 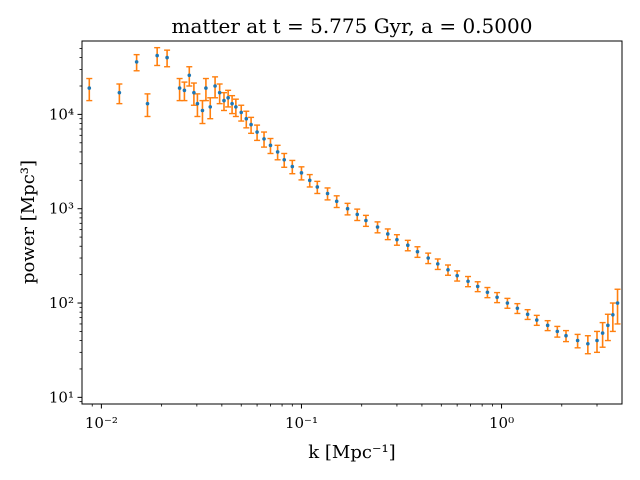 What do you see at coordinates (341, 418) in the screenshot?
I see `x-axis: 10⁻² 10⁻¹ 10⁰` at bounding box center [341, 418].